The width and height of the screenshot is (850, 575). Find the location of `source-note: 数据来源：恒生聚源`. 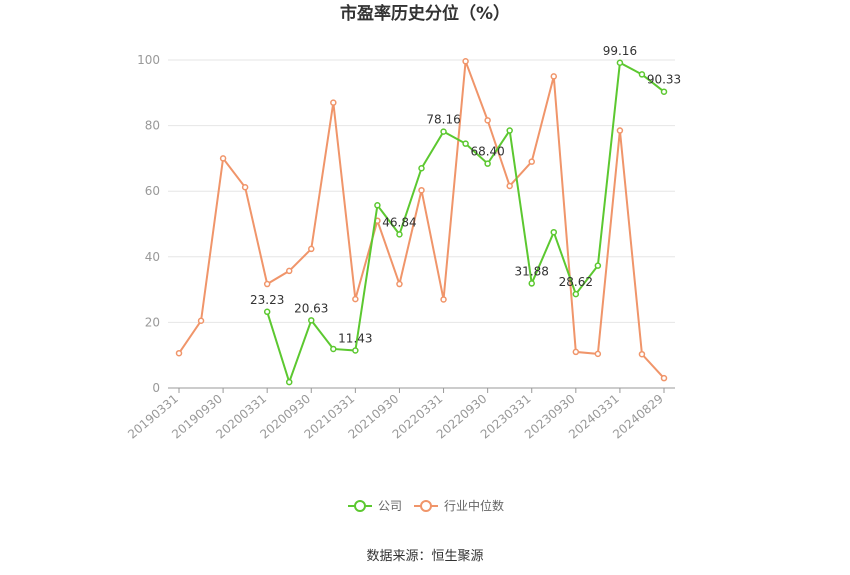

source-note: 数据来源：恒生聚源 is located at coordinates (424, 556).